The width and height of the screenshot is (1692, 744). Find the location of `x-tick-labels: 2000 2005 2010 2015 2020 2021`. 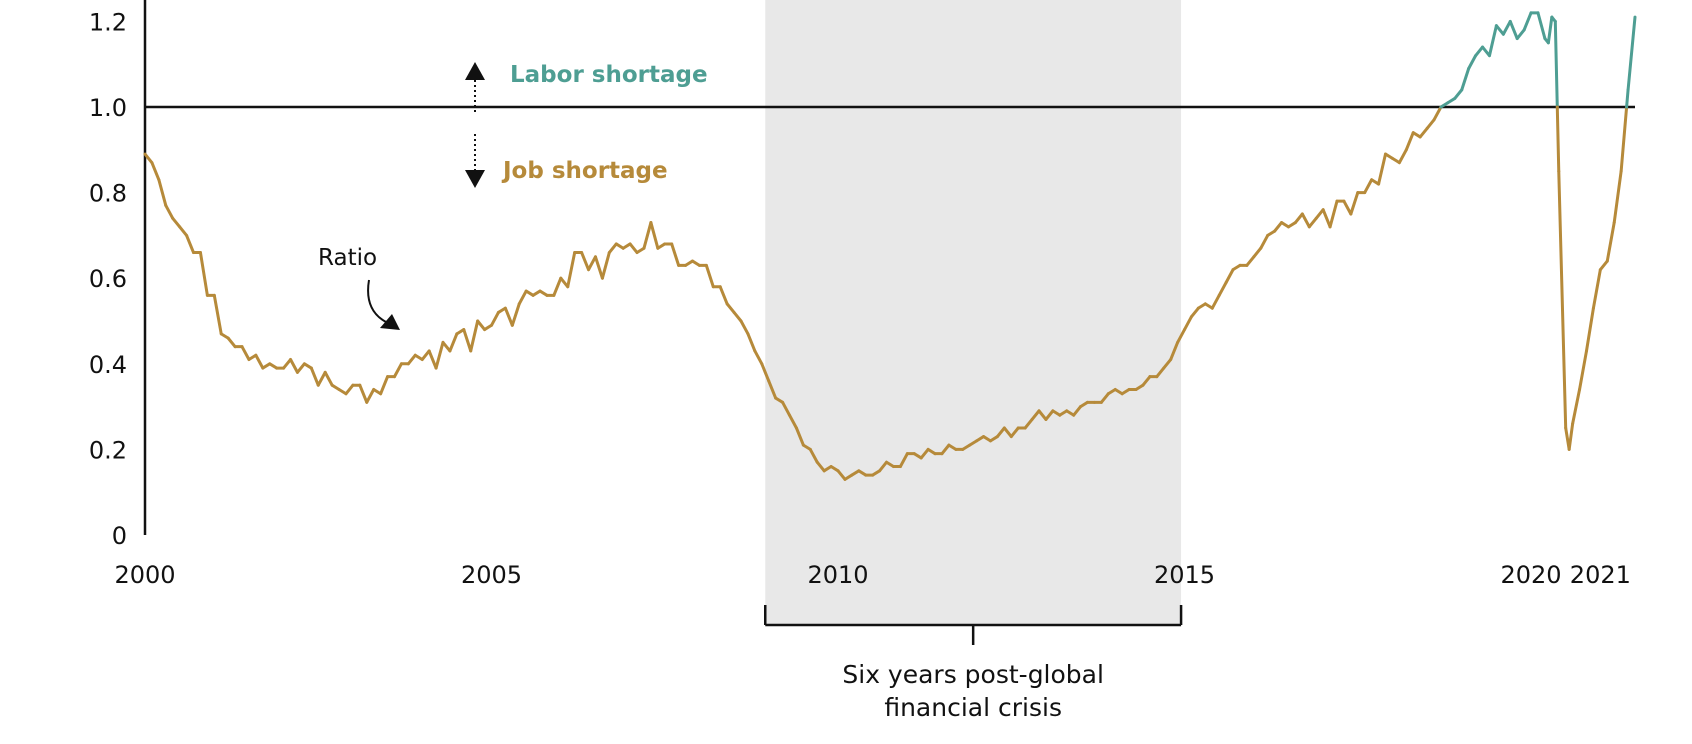

x-tick-labels: 2000 2005 2010 2015 2020 2021 is located at coordinates (872, 575).